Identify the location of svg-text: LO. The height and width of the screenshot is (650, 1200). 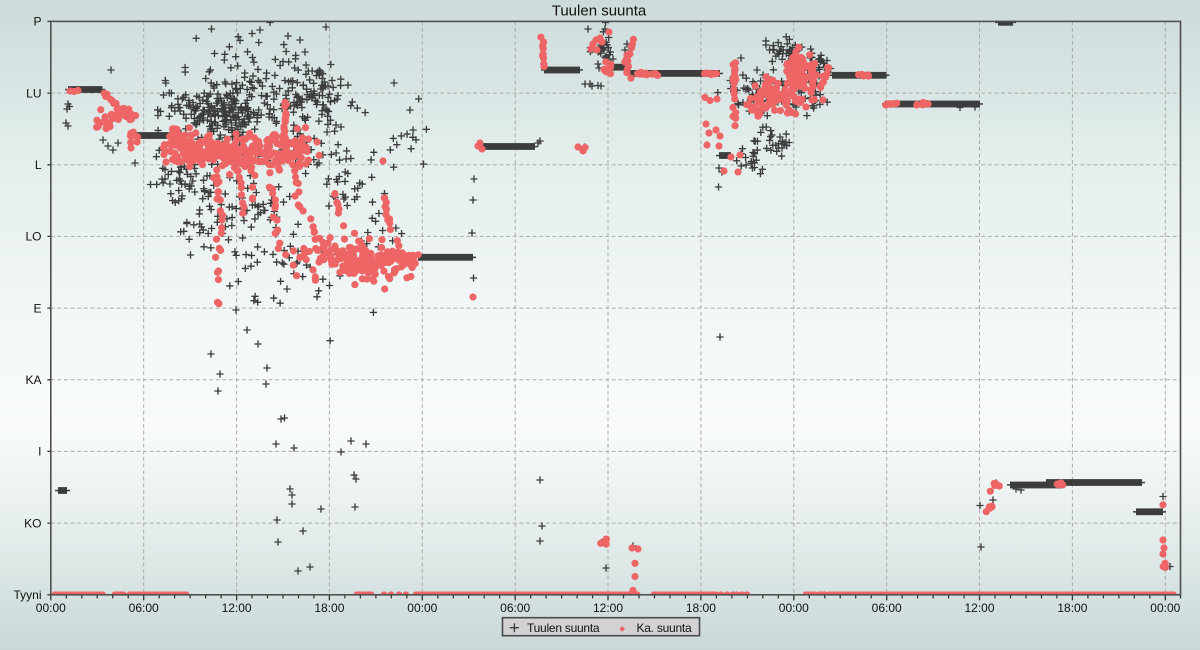
(33, 237).